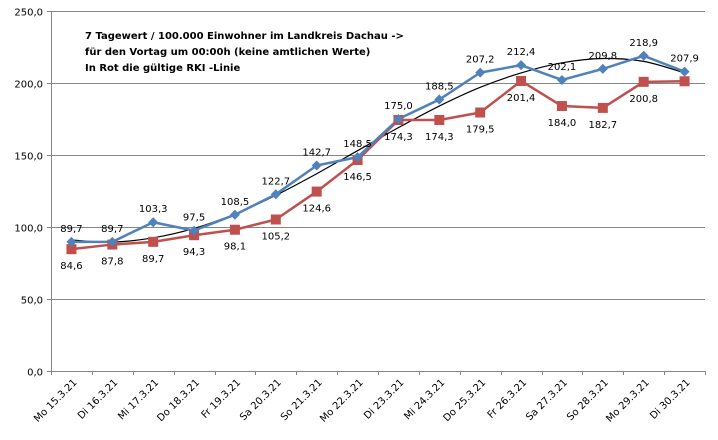  What do you see at coordinates (602, 56) in the screenshot?
I see `data-label-vortag: 209,8` at bounding box center [602, 56].